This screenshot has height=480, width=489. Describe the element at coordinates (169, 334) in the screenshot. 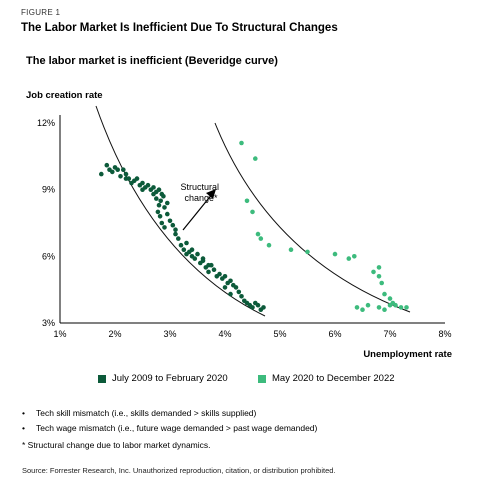

I see `x-tick-label: 3%` at that location.